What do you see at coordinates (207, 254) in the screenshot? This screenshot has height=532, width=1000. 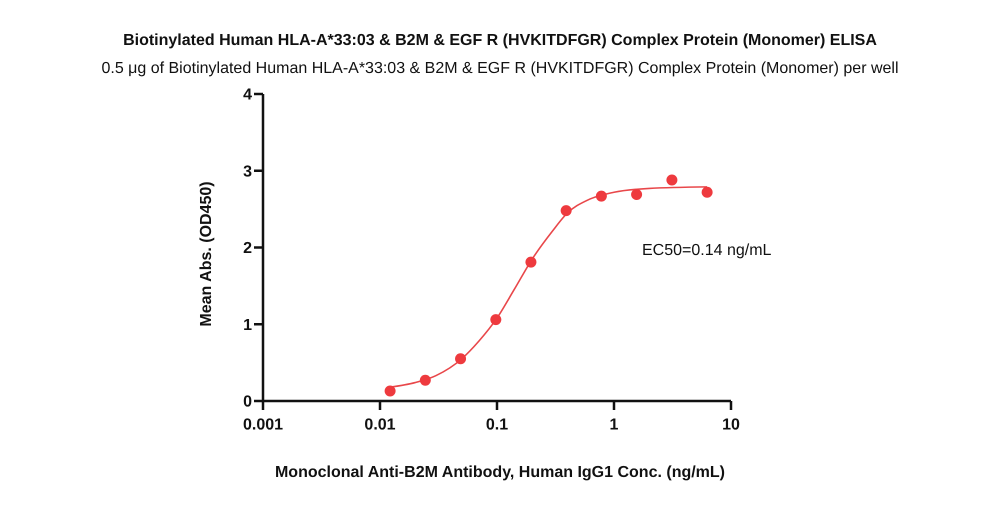 I see `y-axis-title: Mean Abs. (OD450)` at bounding box center [207, 254].